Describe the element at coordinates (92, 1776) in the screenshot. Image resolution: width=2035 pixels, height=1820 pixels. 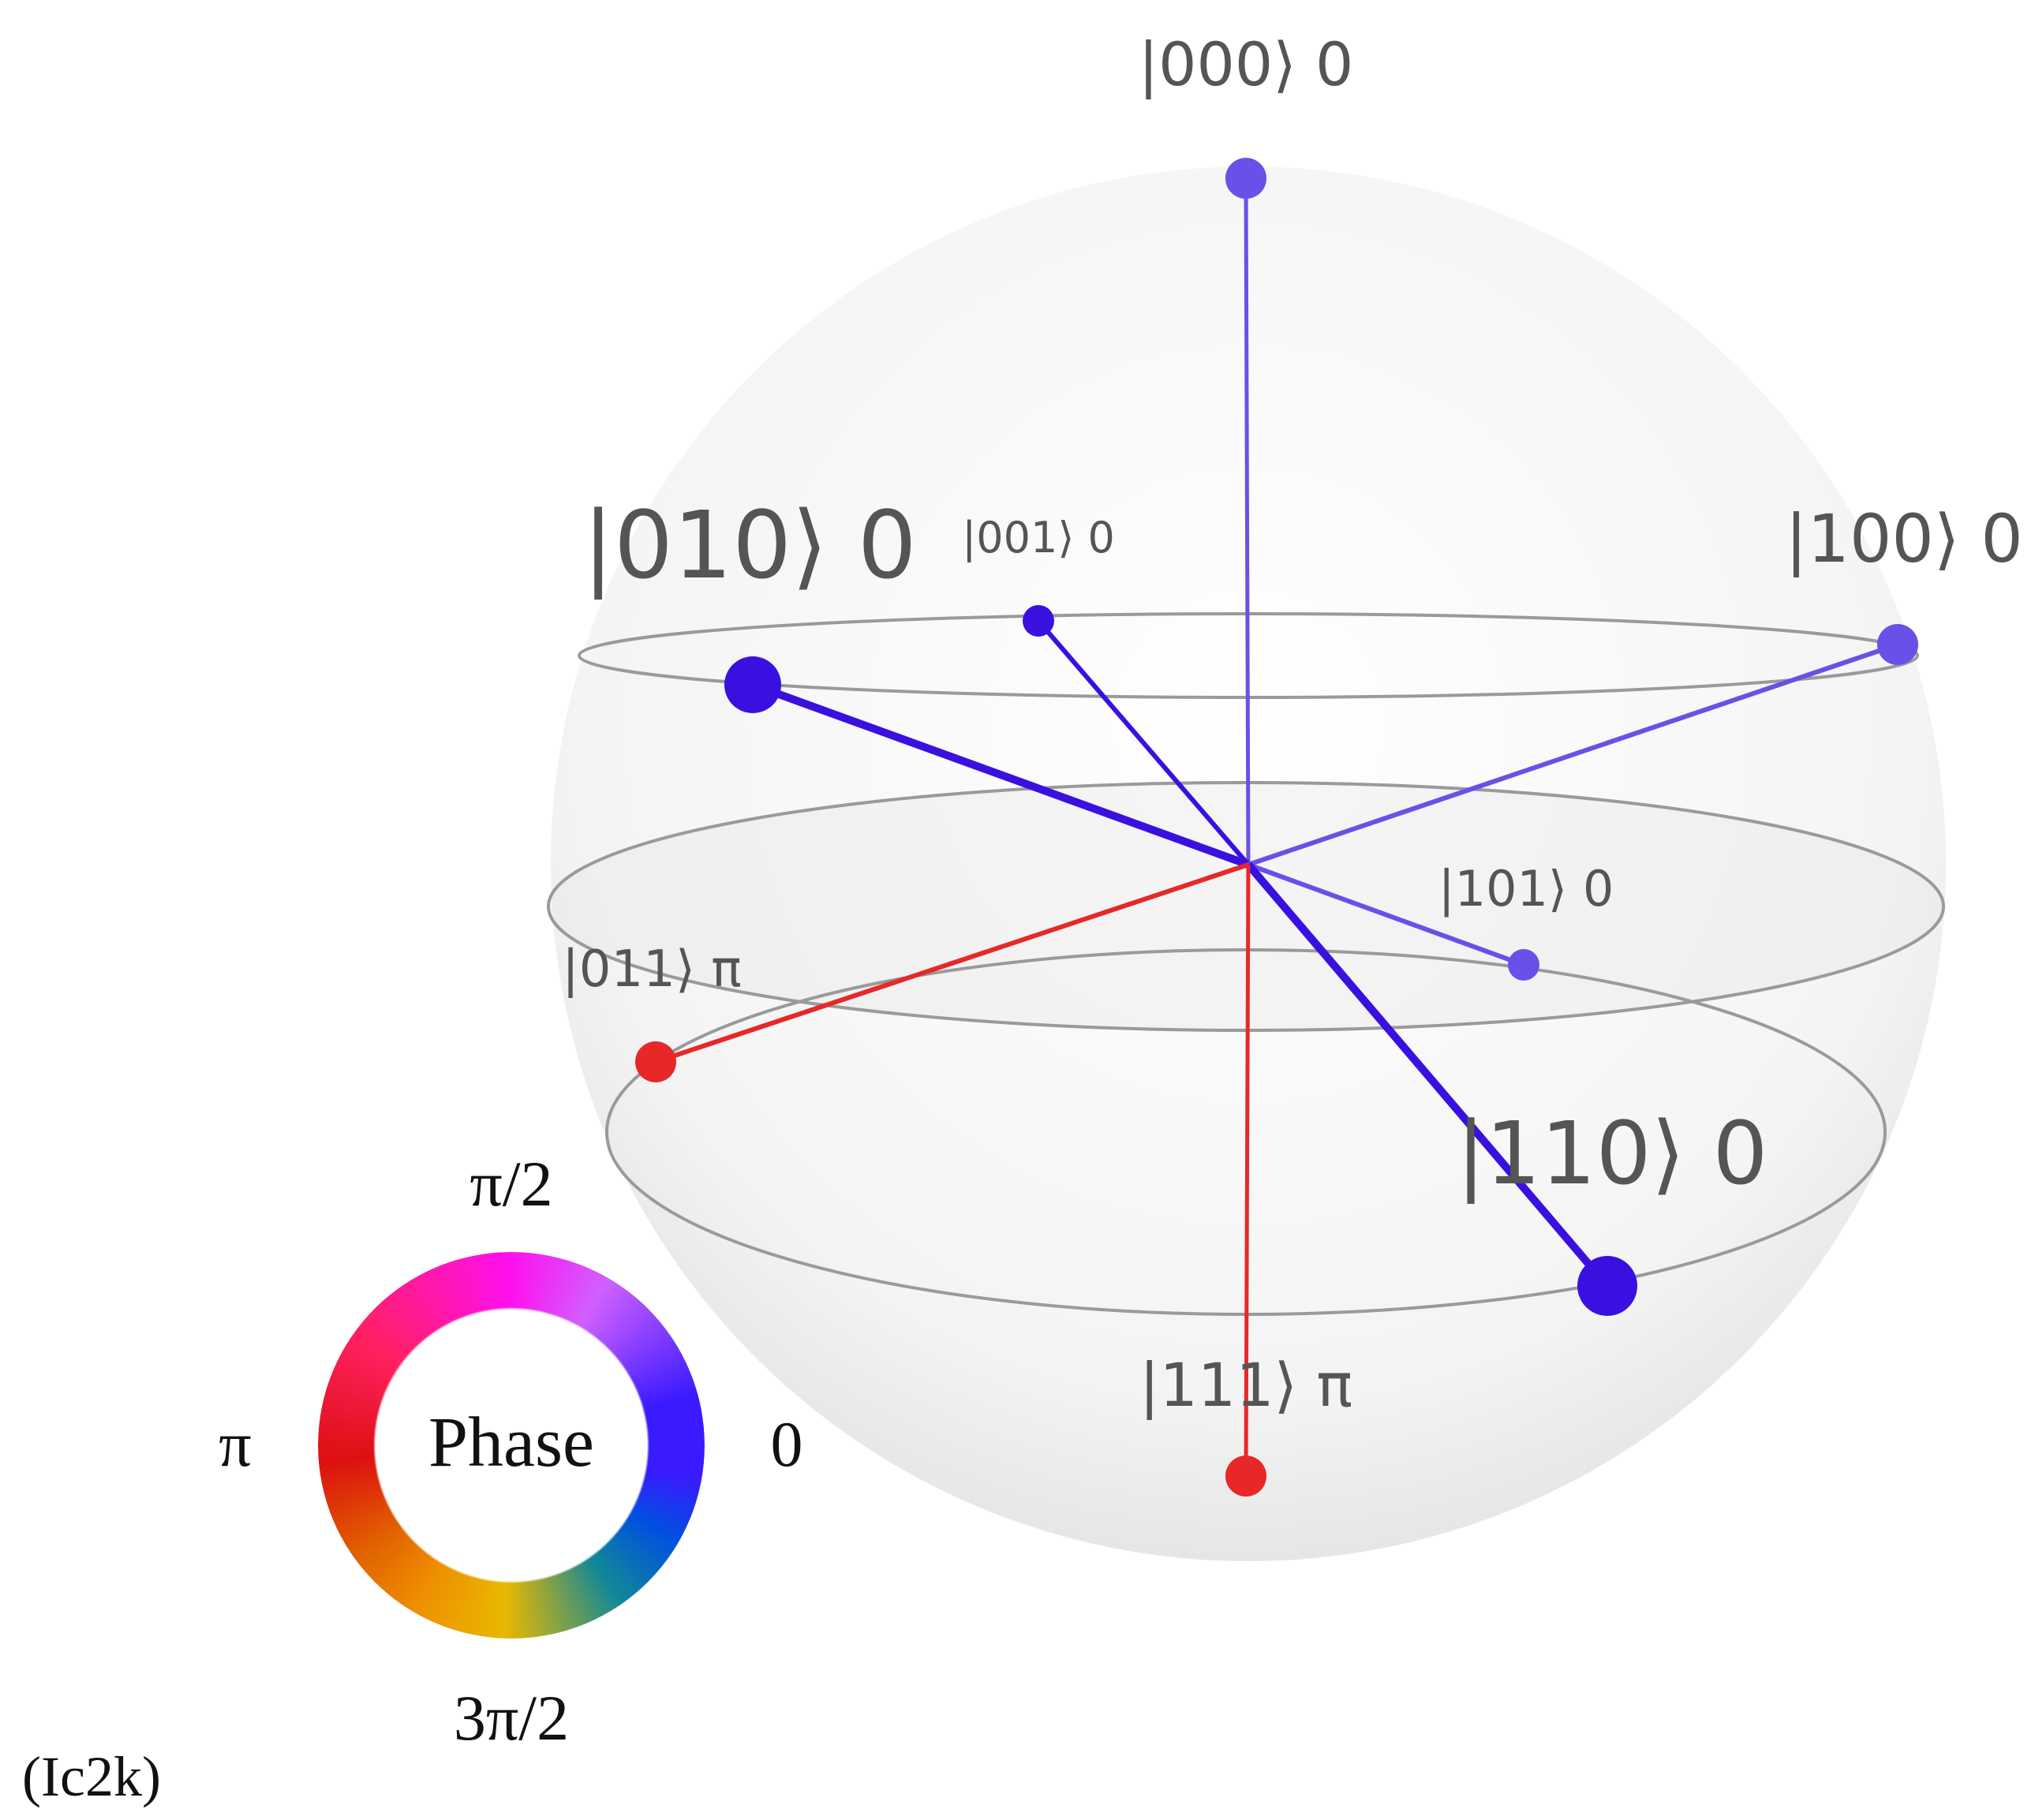
I see `figure-caption: (Ic2k)` at that location.